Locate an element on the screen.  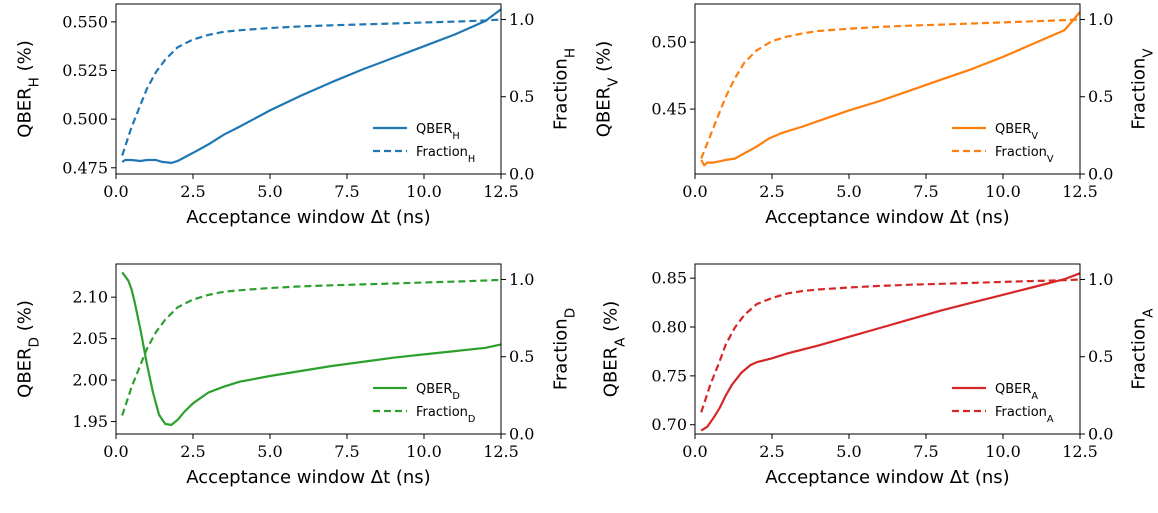
y-right-axis-label: FractionH is located at coordinates (564, 89).